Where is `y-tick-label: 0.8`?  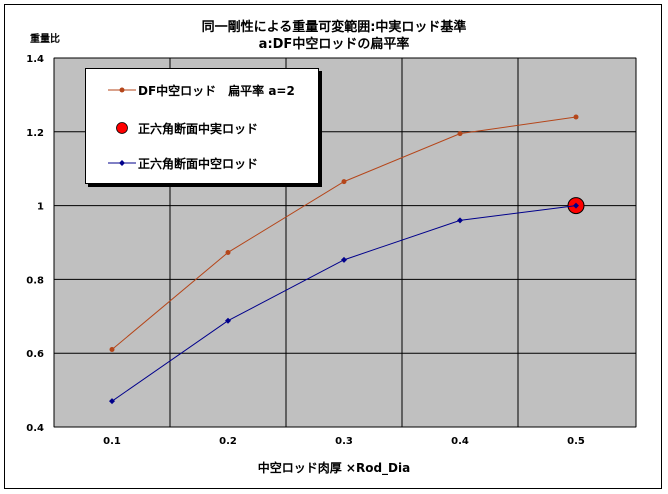 y-tick-label: 0.8 is located at coordinates (35, 280).